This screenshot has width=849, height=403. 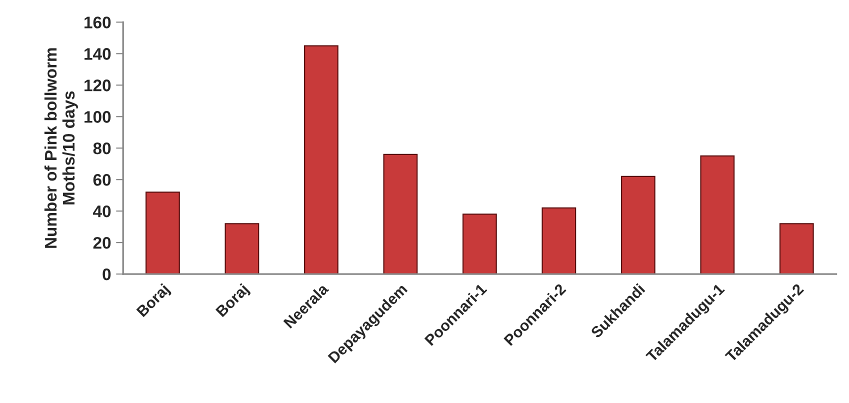 What do you see at coordinates (106, 274) in the screenshot?
I see `y-tick-label: 0` at bounding box center [106, 274].